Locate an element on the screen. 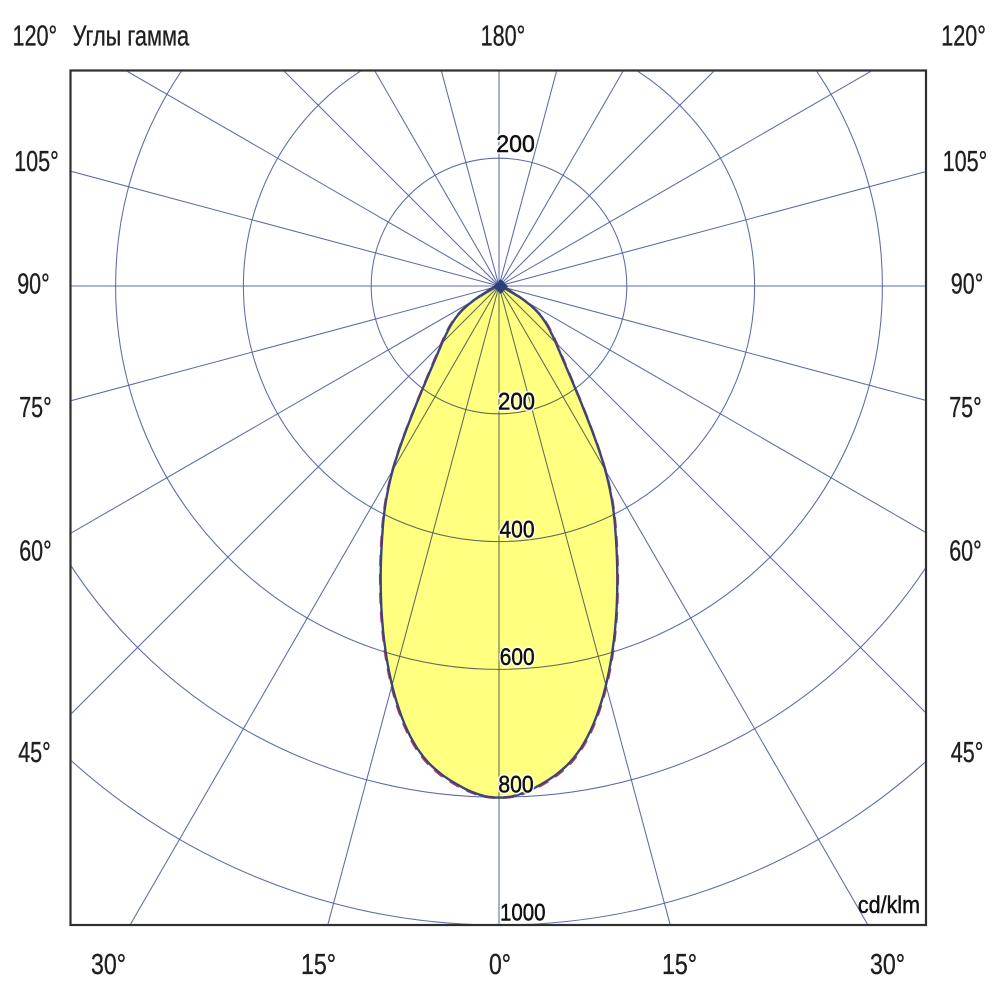 The width and height of the screenshot is (1000, 1000). svg-text: cd/klm is located at coordinates (889, 905).